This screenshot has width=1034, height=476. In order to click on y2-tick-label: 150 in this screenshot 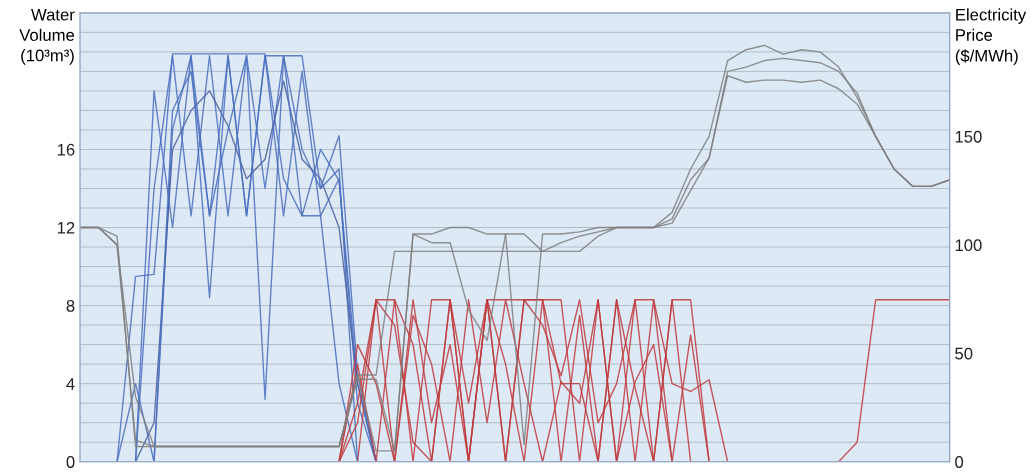, I will do `click(968, 136)`.